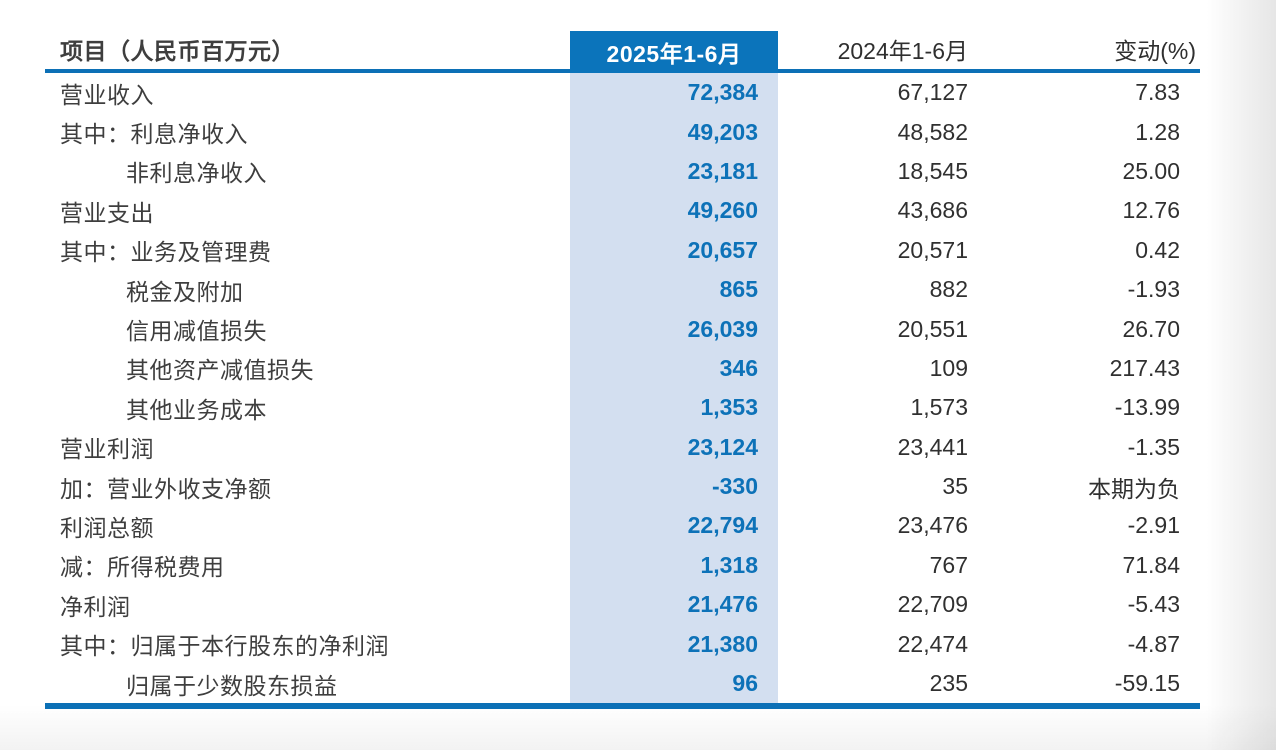 The height and width of the screenshot is (750, 1276). I want to click on value-2025: 1,353, so click(674, 408).